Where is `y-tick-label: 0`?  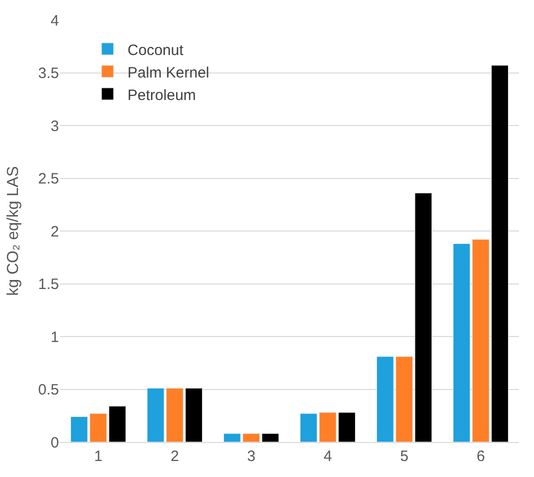
y-tick-label: 0 is located at coordinates (54, 443).